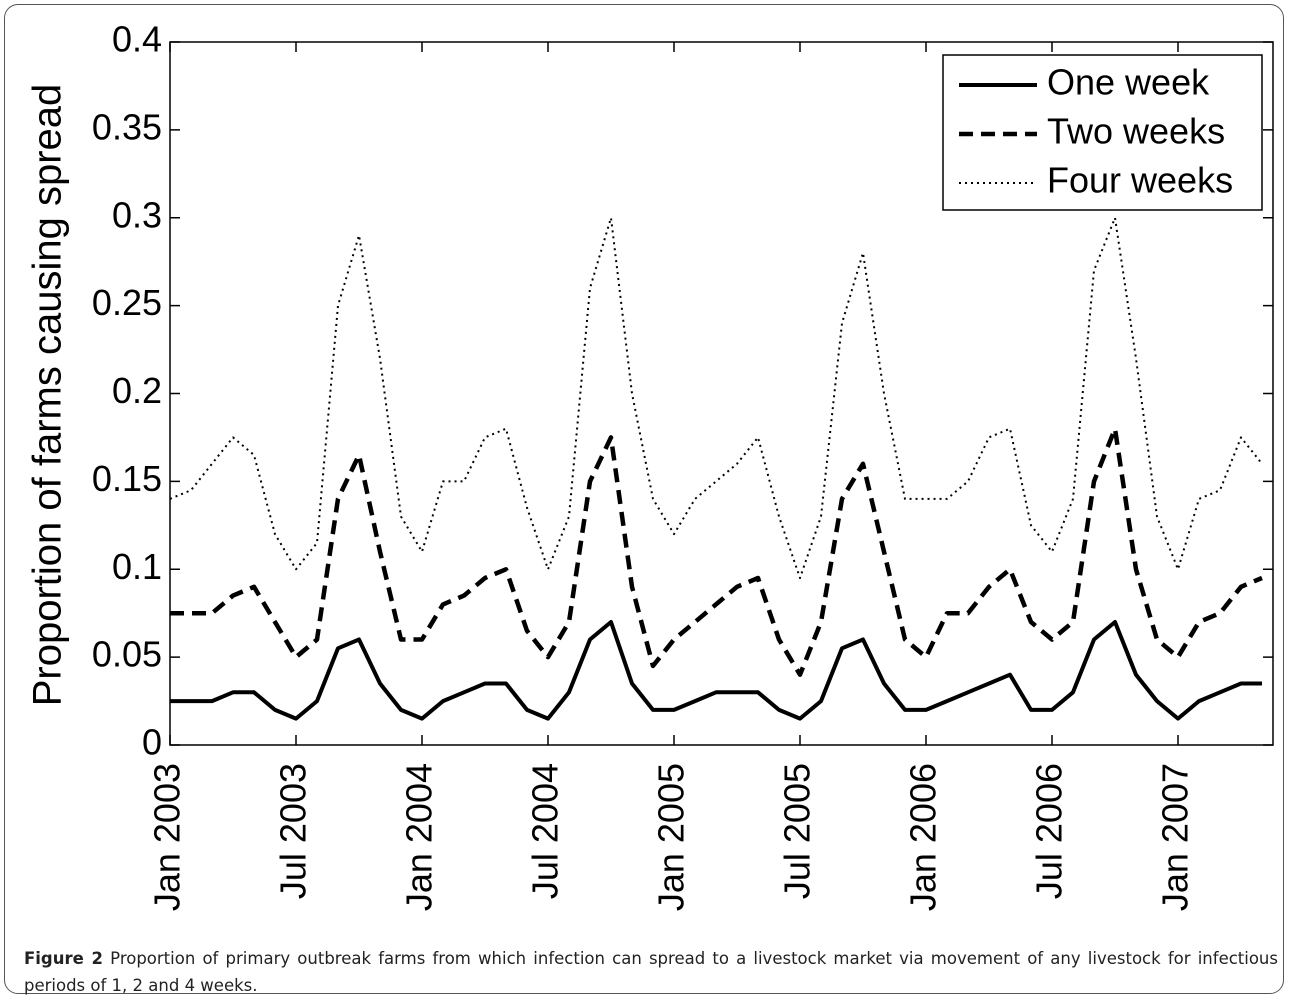  Describe the element at coordinates (152, 742) in the screenshot. I see `y-tick-label: 0` at that location.